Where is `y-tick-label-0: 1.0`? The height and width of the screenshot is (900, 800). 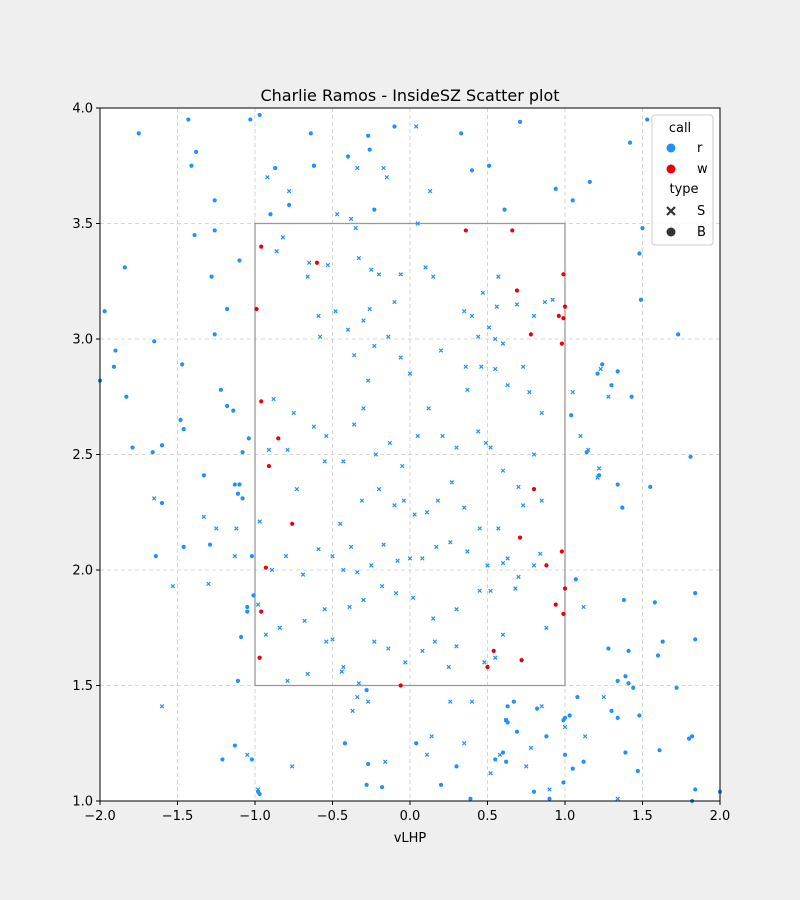
y-tick-label-0: 1.0 is located at coordinates (82, 802).